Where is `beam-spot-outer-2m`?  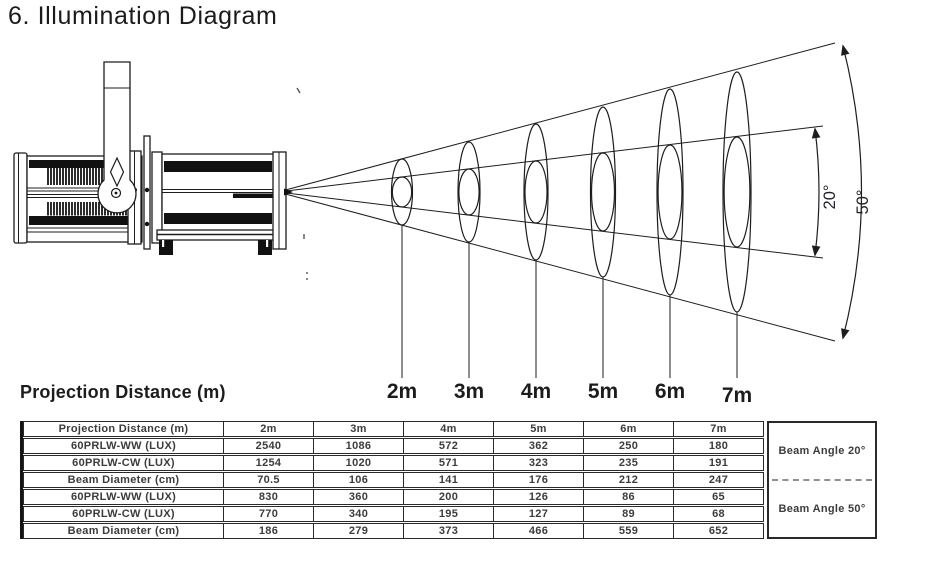 beam-spot-outer-2m is located at coordinates (402, 192).